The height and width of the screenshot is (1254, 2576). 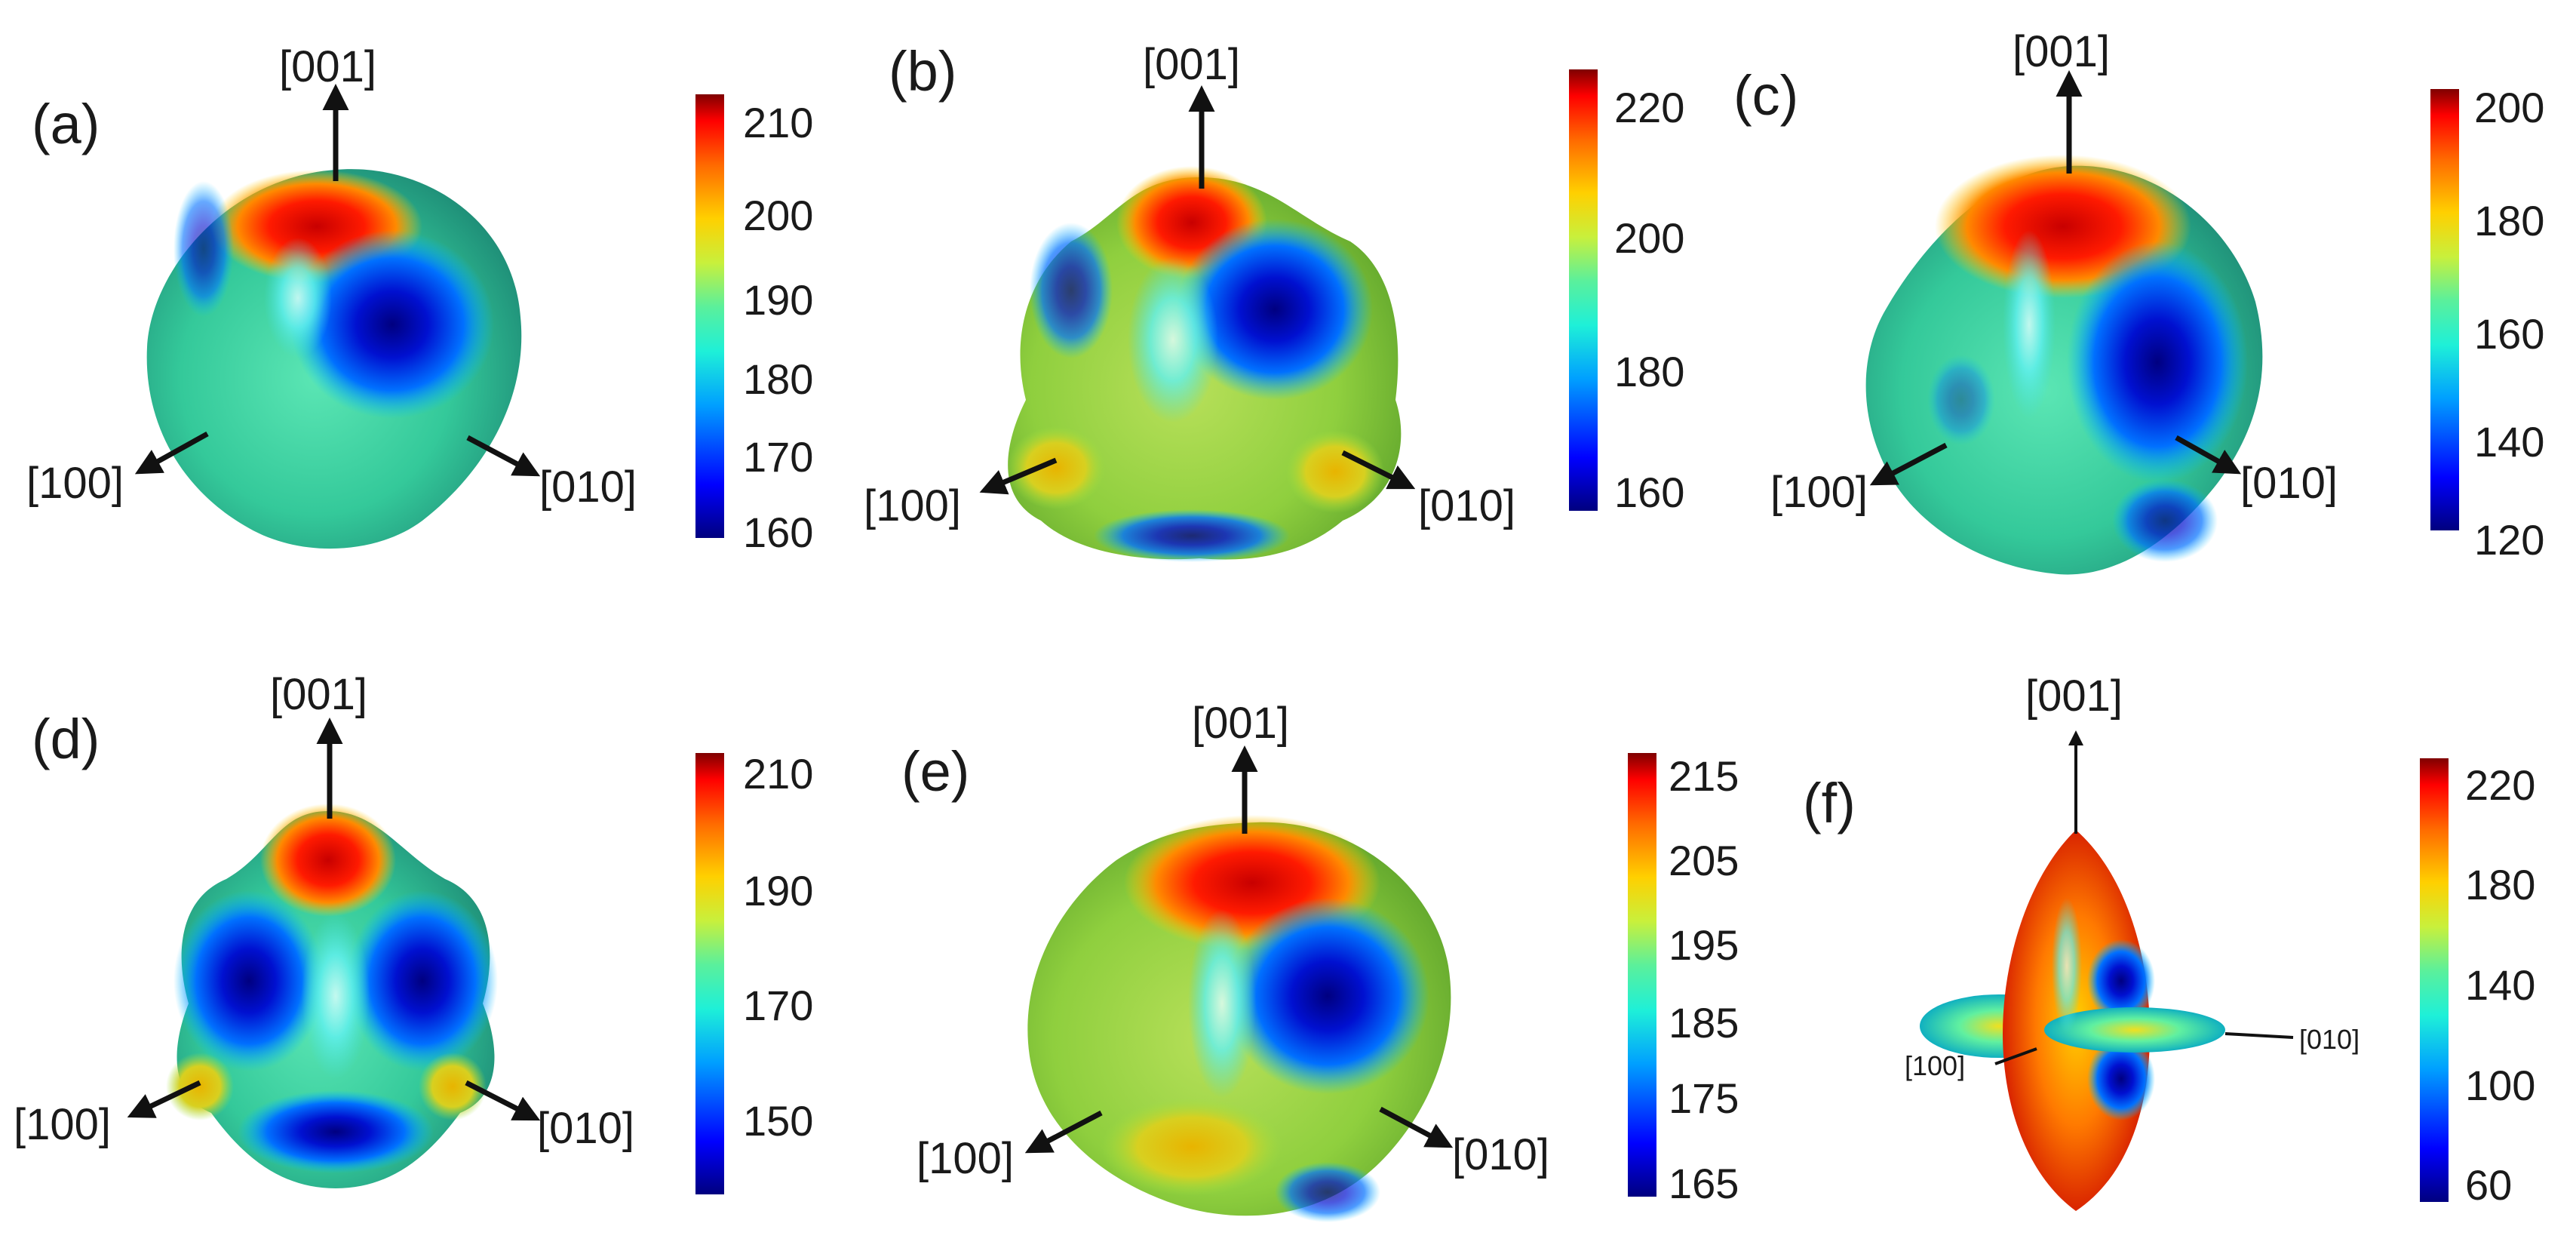 What do you see at coordinates (1704, 860) in the screenshot?
I see `colorbar-tick: 205` at bounding box center [1704, 860].